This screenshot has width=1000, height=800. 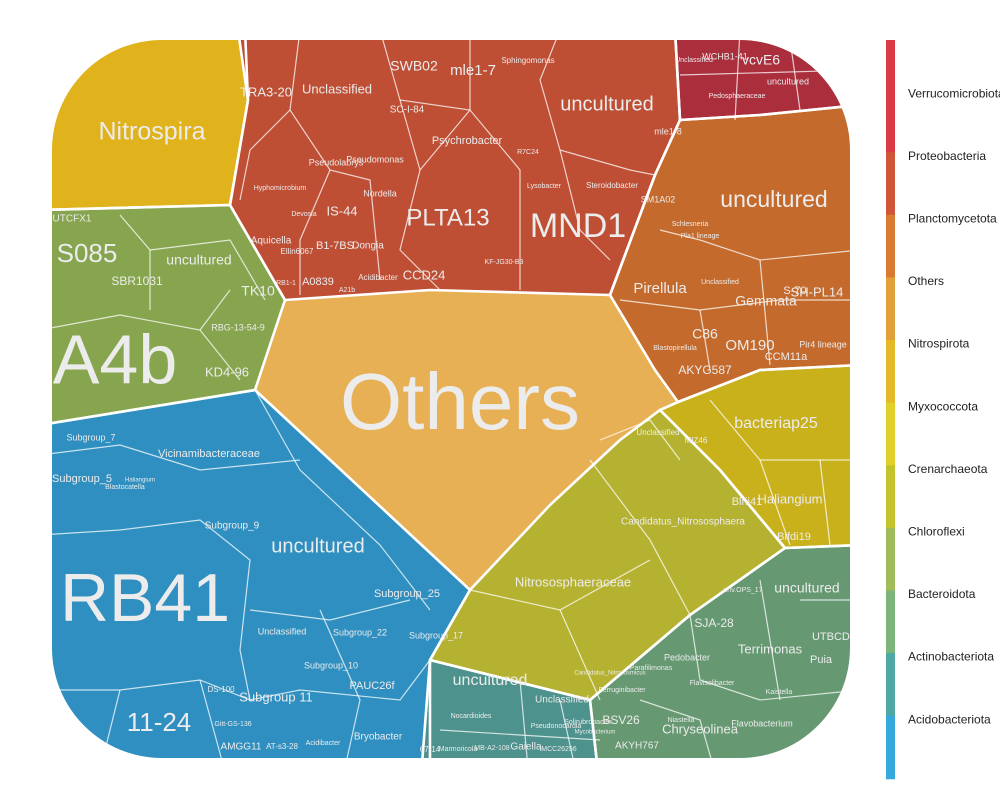 What do you see at coordinates (556, 726) in the screenshot?
I see `cell-label: Pseudonocardia` at bounding box center [556, 726].